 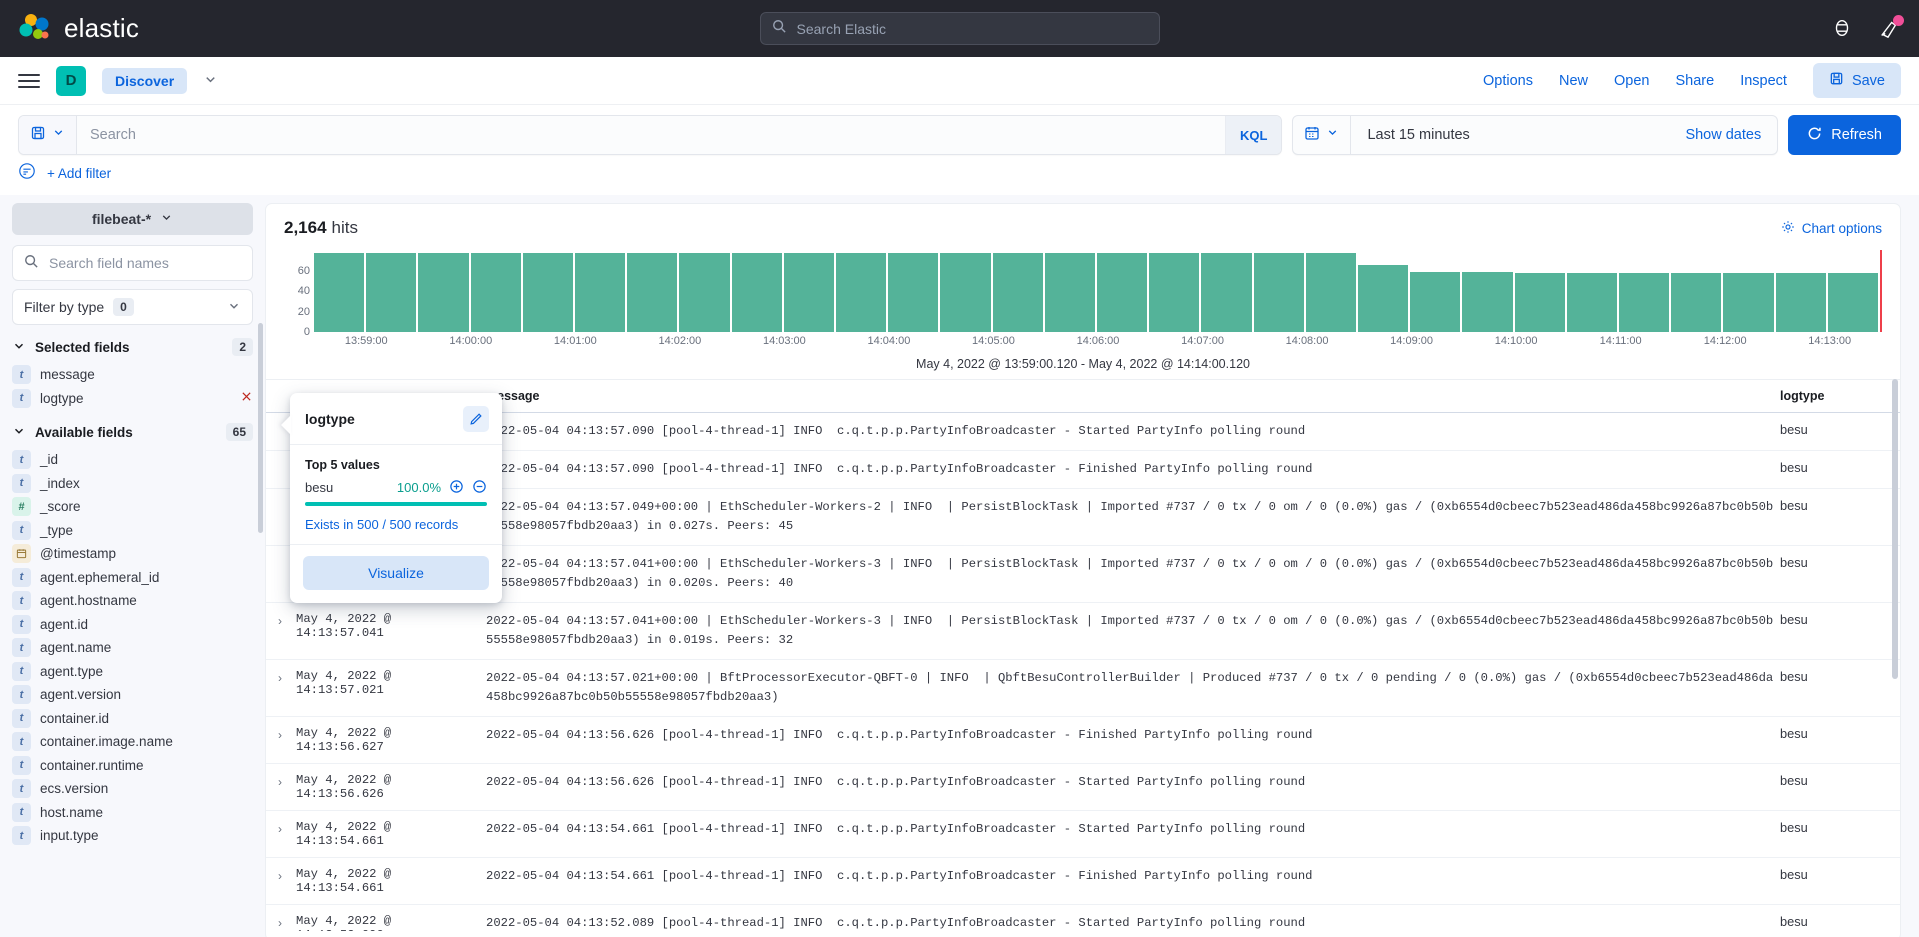 I want to click on available-fields-header: Available fields 65, so click(x=132, y=432).